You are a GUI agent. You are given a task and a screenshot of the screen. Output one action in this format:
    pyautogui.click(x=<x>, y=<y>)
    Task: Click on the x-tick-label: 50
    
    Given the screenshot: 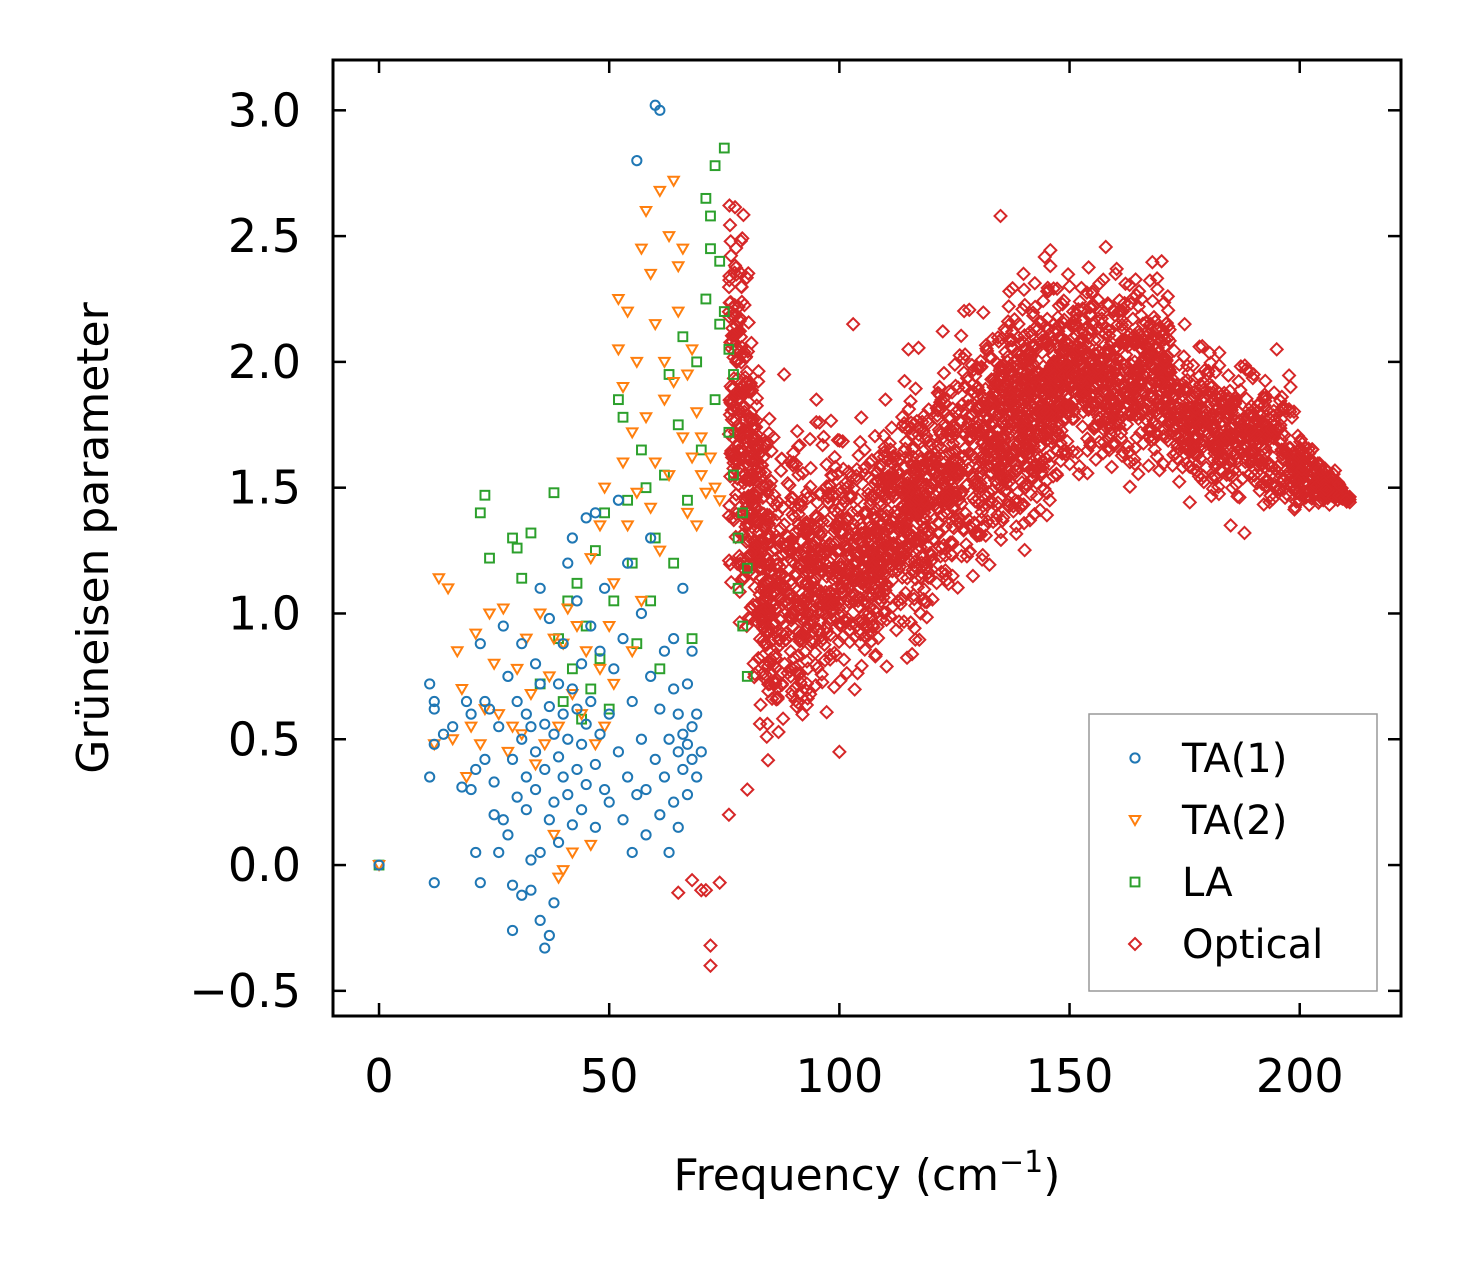 What is the action you would take?
    pyautogui.click(x=609, y=1076)
    